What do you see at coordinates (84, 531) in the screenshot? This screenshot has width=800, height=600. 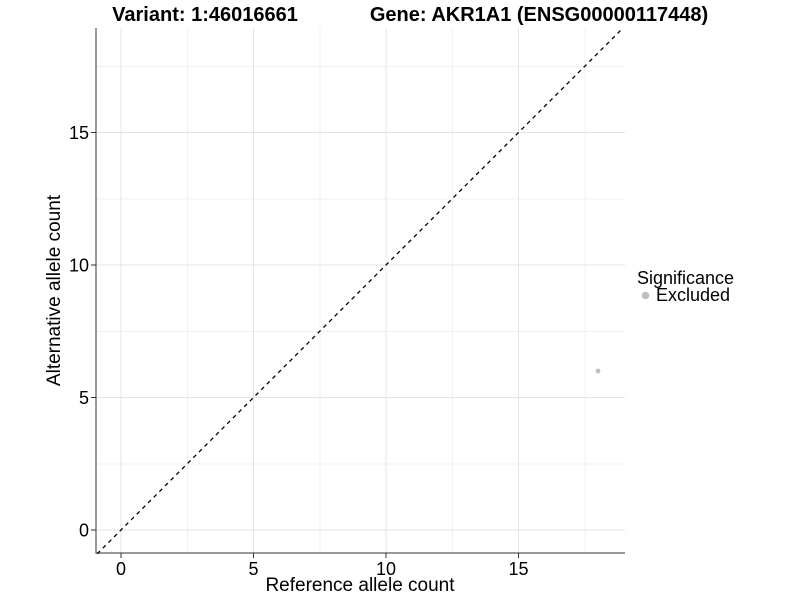 I see `y-tick-label: 0` at bounding box center [84, 531].